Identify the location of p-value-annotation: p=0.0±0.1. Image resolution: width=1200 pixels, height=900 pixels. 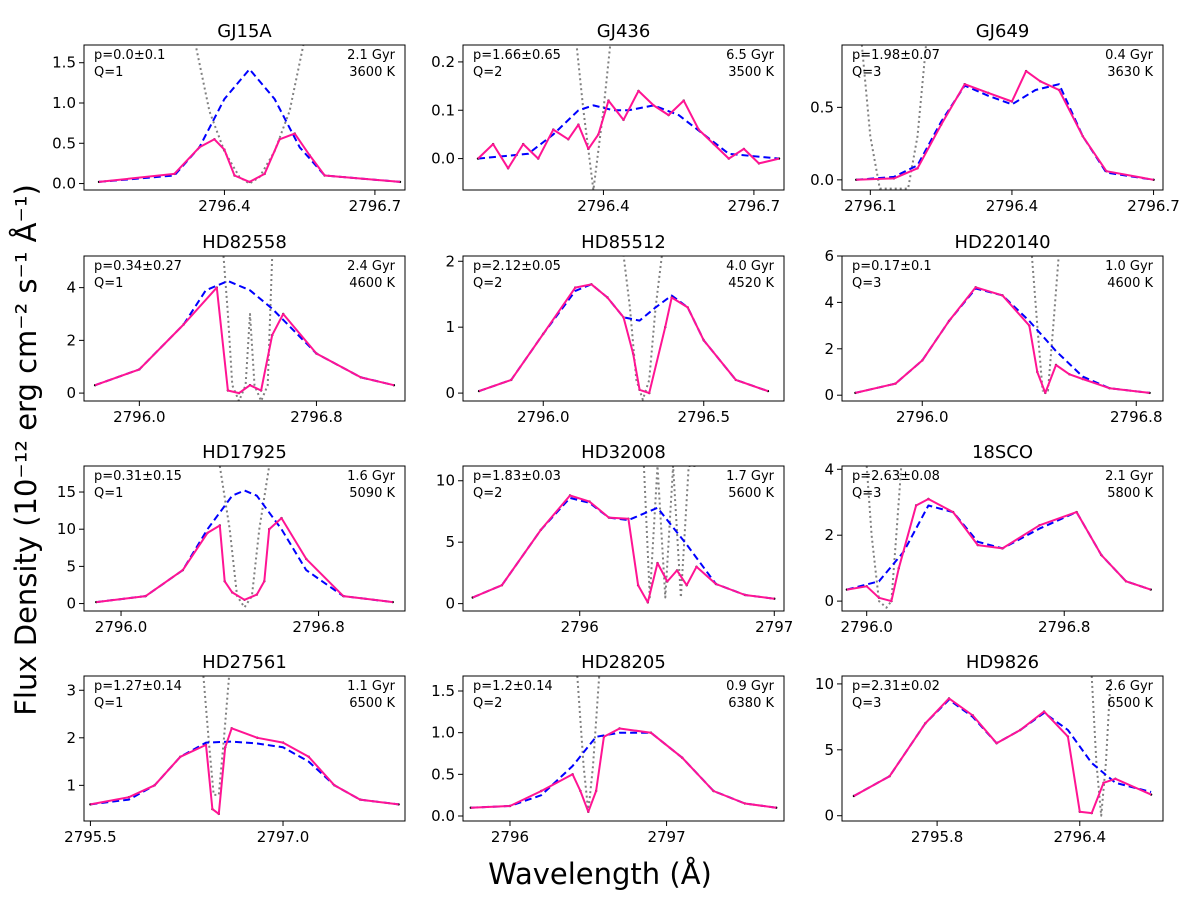
(129, 55).